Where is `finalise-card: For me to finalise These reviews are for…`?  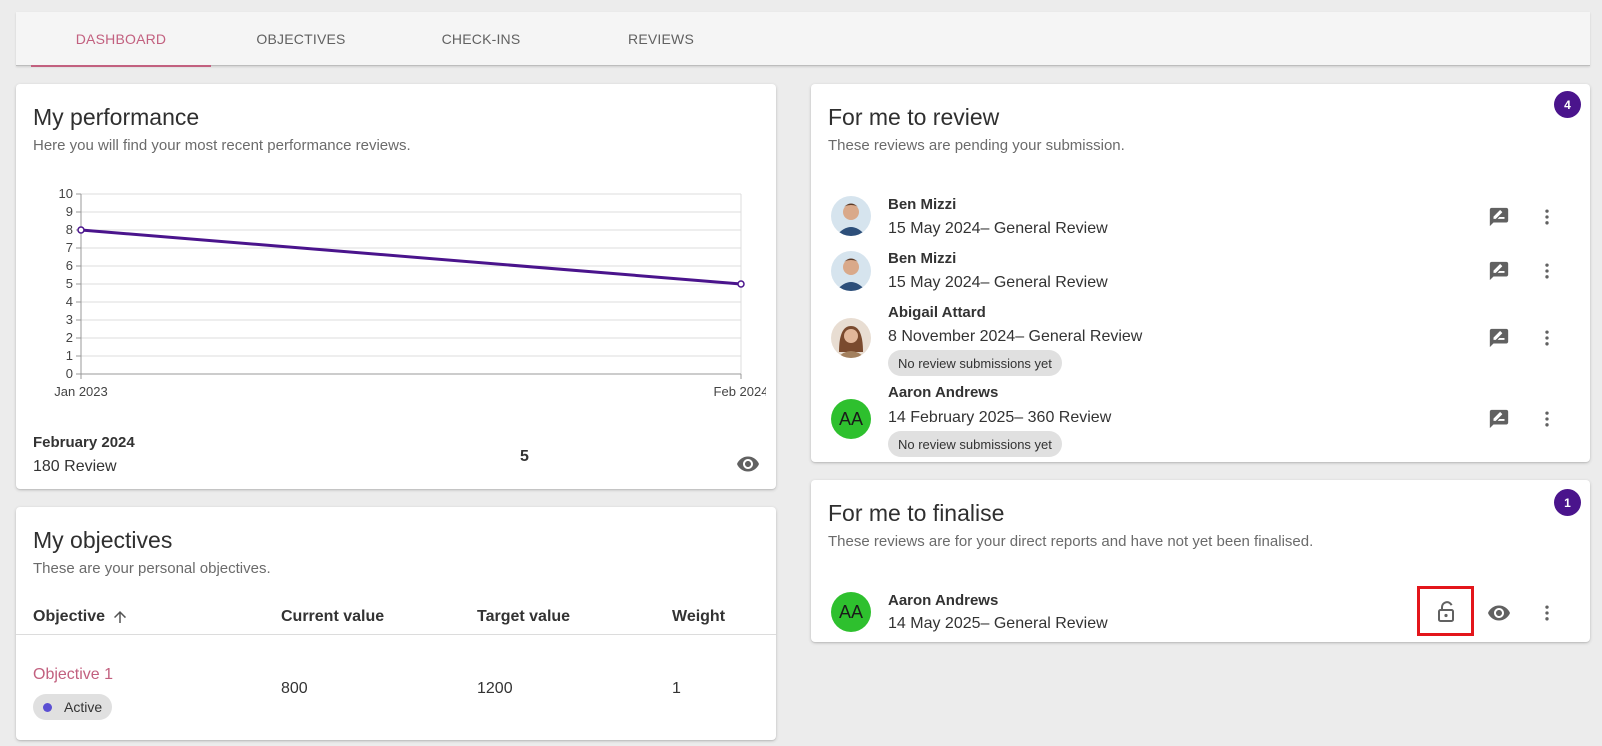 finalise-card: For me to finalise These reviews are for… is located at coordinates (1200, 561).